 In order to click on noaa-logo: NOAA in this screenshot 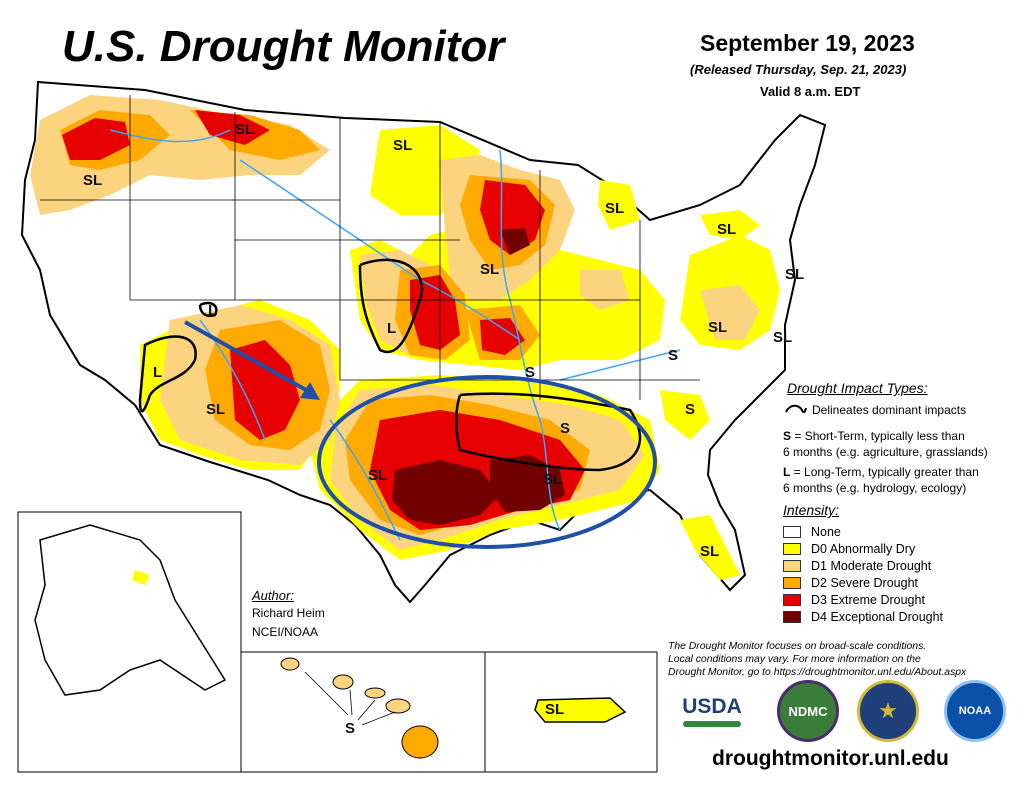, I will do `click(975, 711)`.